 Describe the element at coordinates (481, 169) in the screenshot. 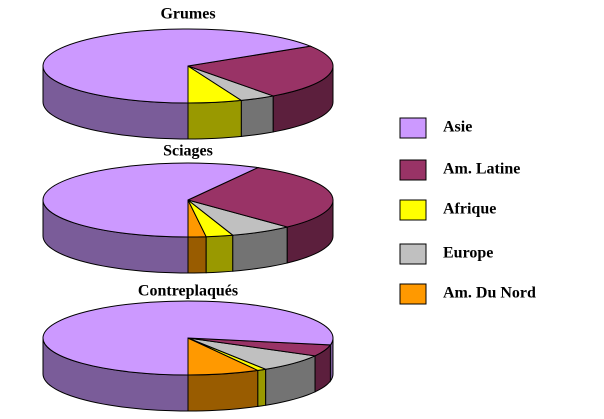

I see `legend-label: Am. Latine` at that location.